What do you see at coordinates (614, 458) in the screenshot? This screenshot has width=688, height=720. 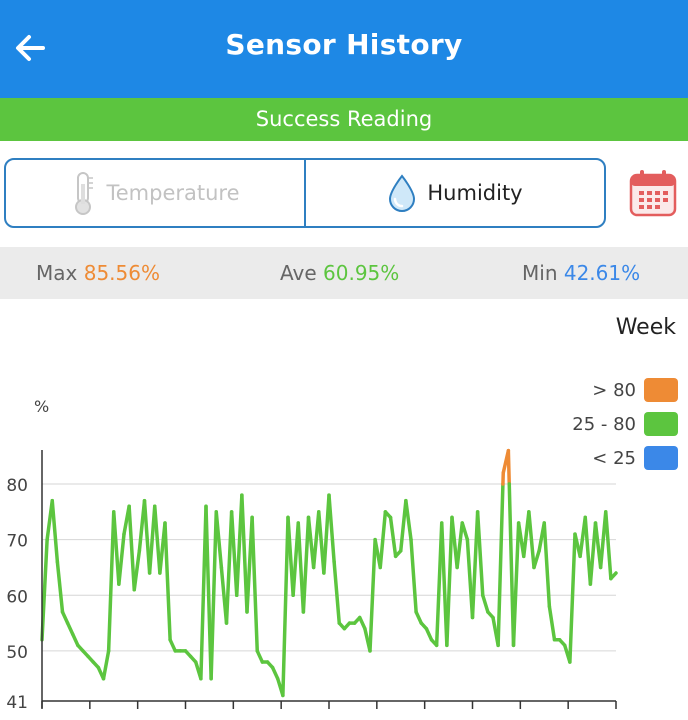 I see `legend-label: < 25` at bounding box center [614, 458].